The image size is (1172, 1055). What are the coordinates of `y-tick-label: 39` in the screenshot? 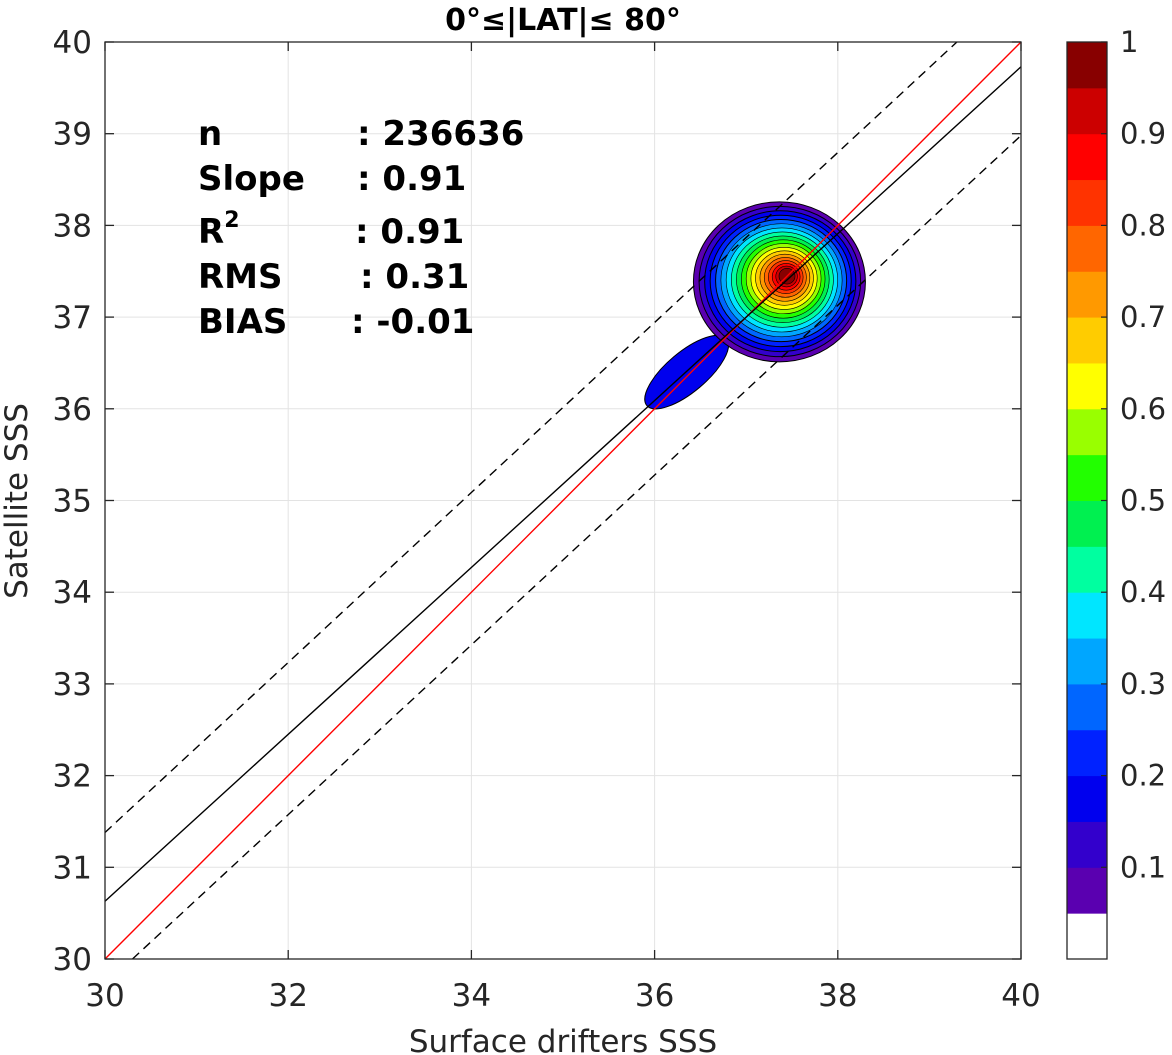 It's located at (72, 135).